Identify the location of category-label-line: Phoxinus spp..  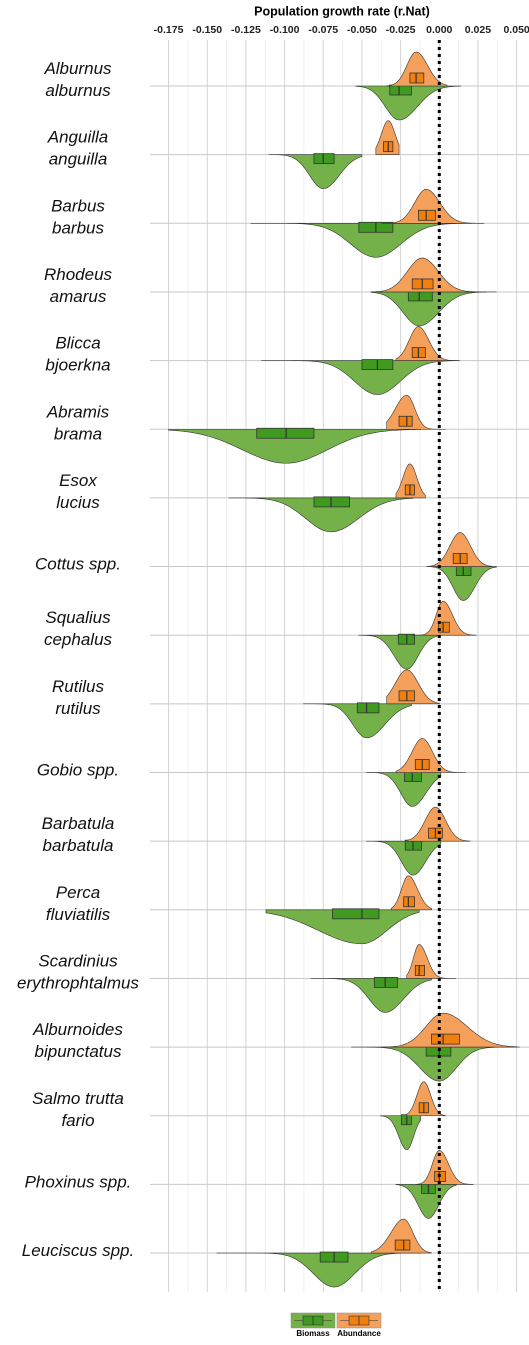
(78, 1182).